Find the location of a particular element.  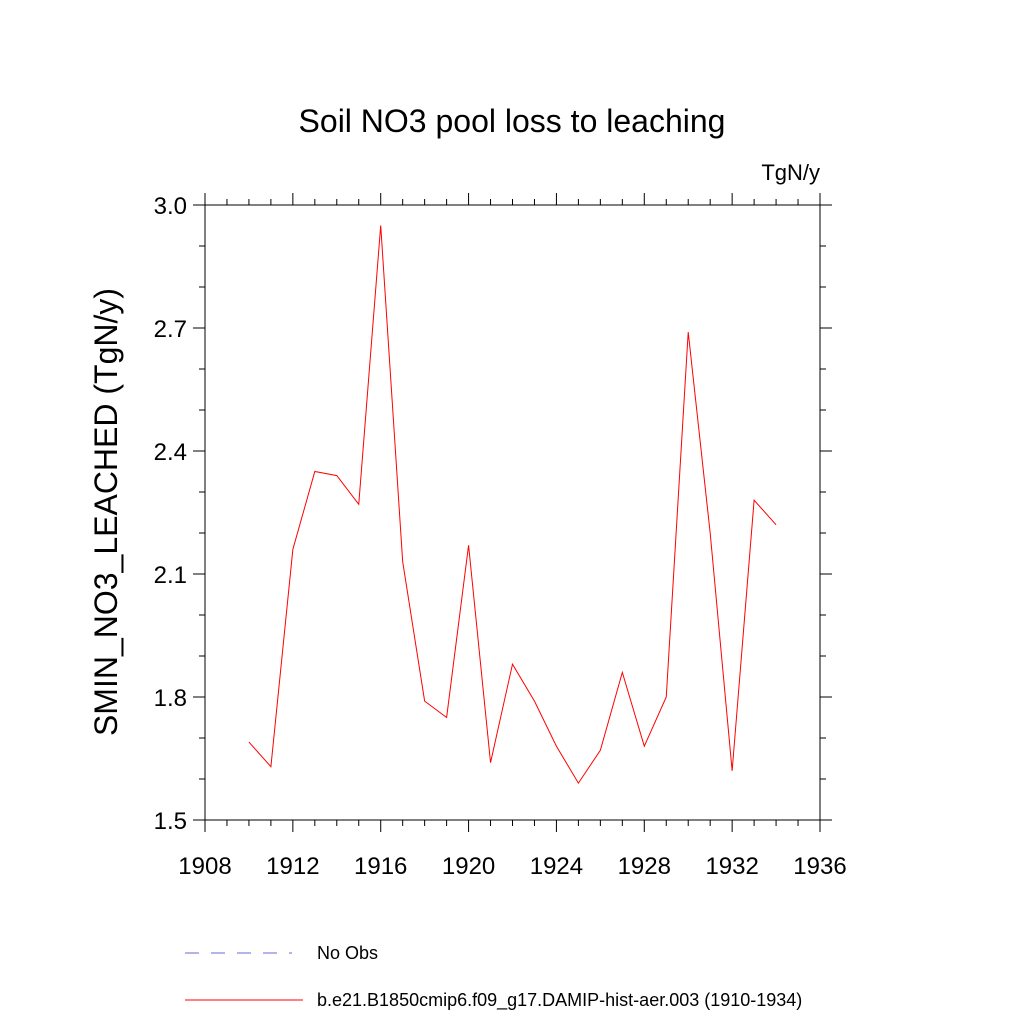

x-tick-label: 1920 is located at coordinates (468, 866).